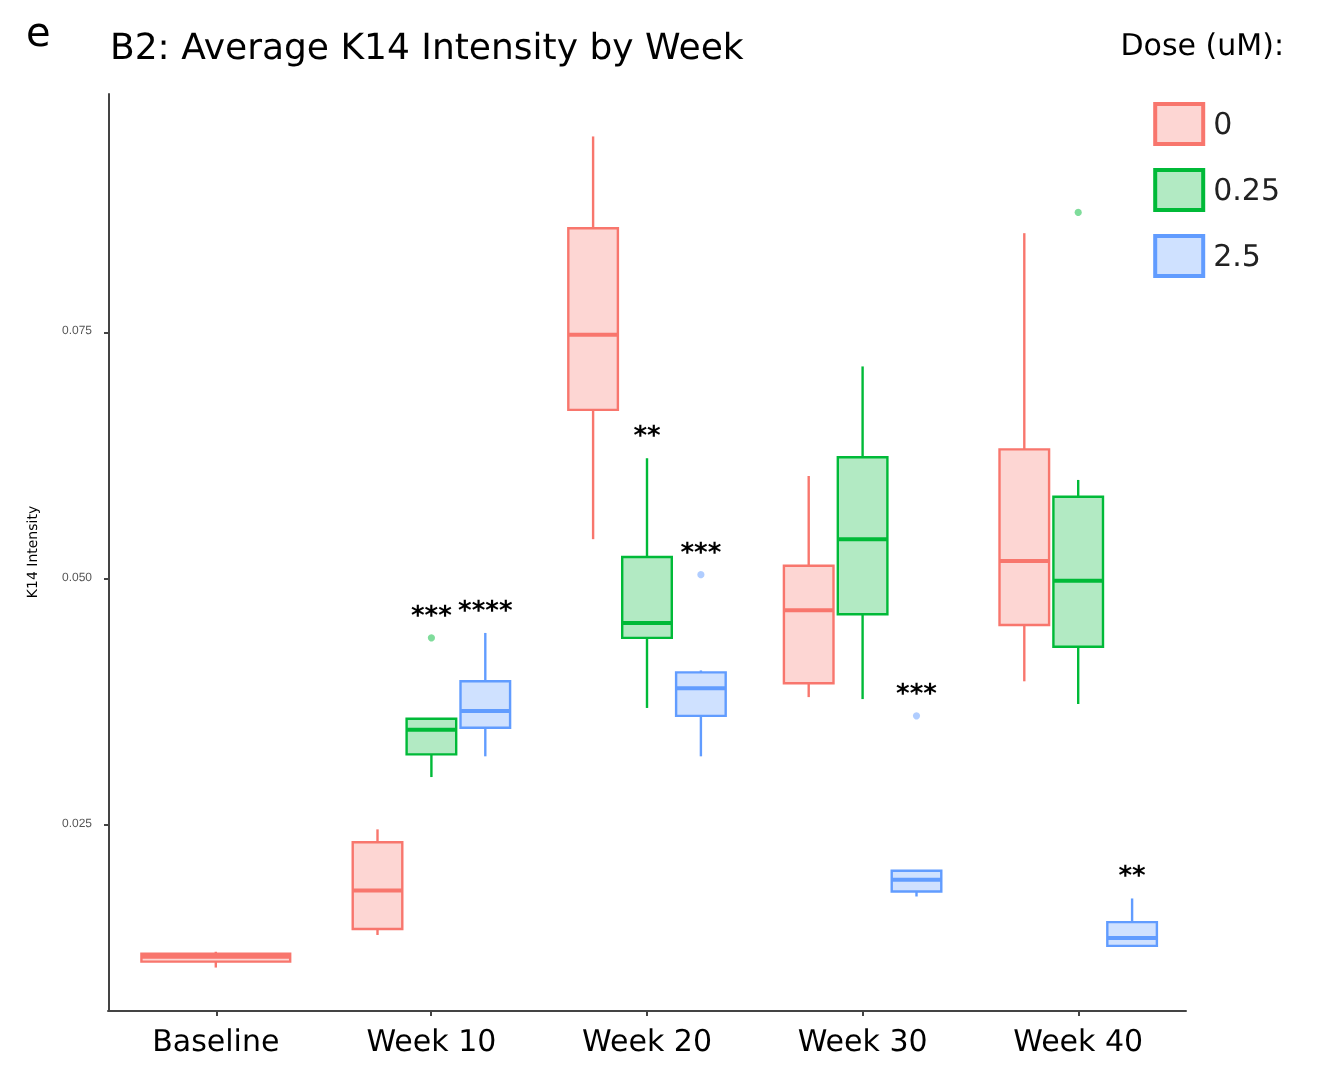 The height and width of the screenshot is (1080, 1318). Describe the element at coordinates (38, 32) in the screenshot. I see `text: e` at that location.